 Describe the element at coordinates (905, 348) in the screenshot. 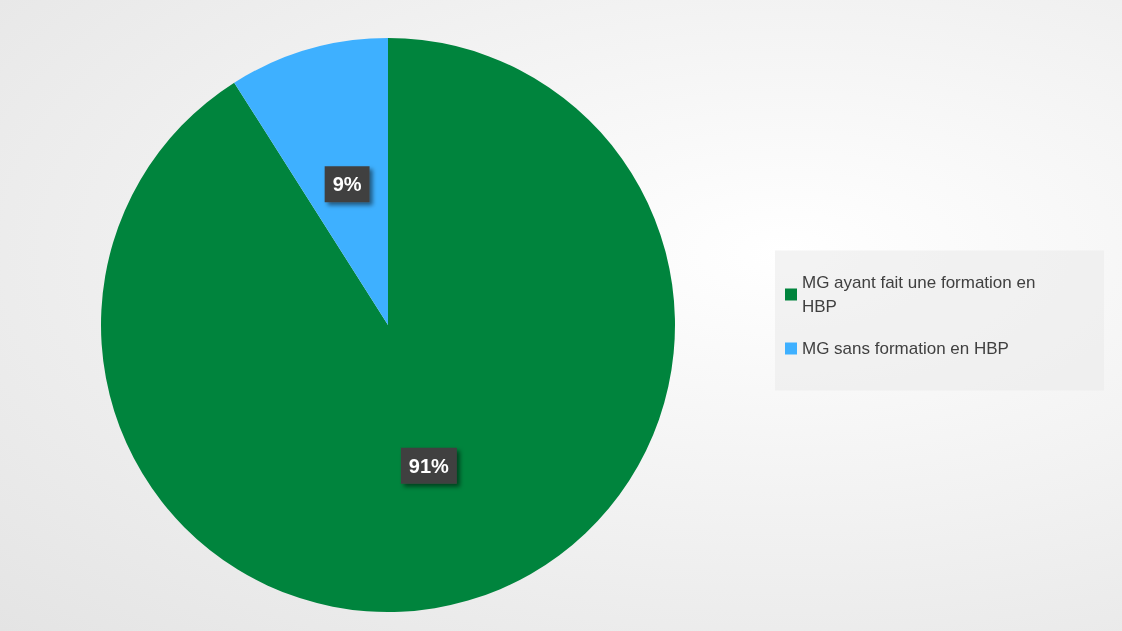

I see `legend-label: MG sans formation en HBP` at that location.